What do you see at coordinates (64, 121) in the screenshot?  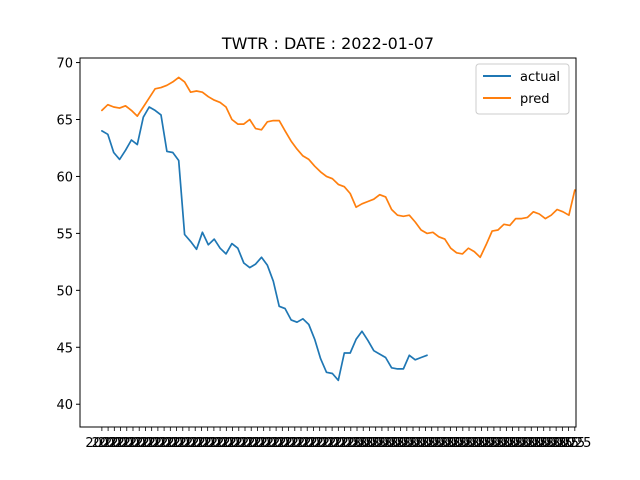 I see `y-tick-label: 65` at bounding box center [64, 121].